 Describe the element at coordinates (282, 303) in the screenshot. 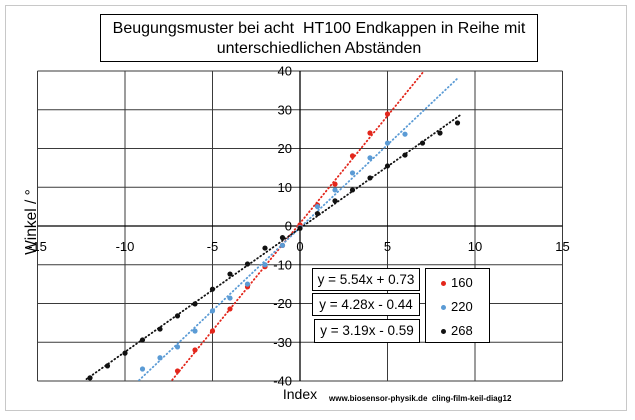

I see `y-tick-label: -20` at that location.